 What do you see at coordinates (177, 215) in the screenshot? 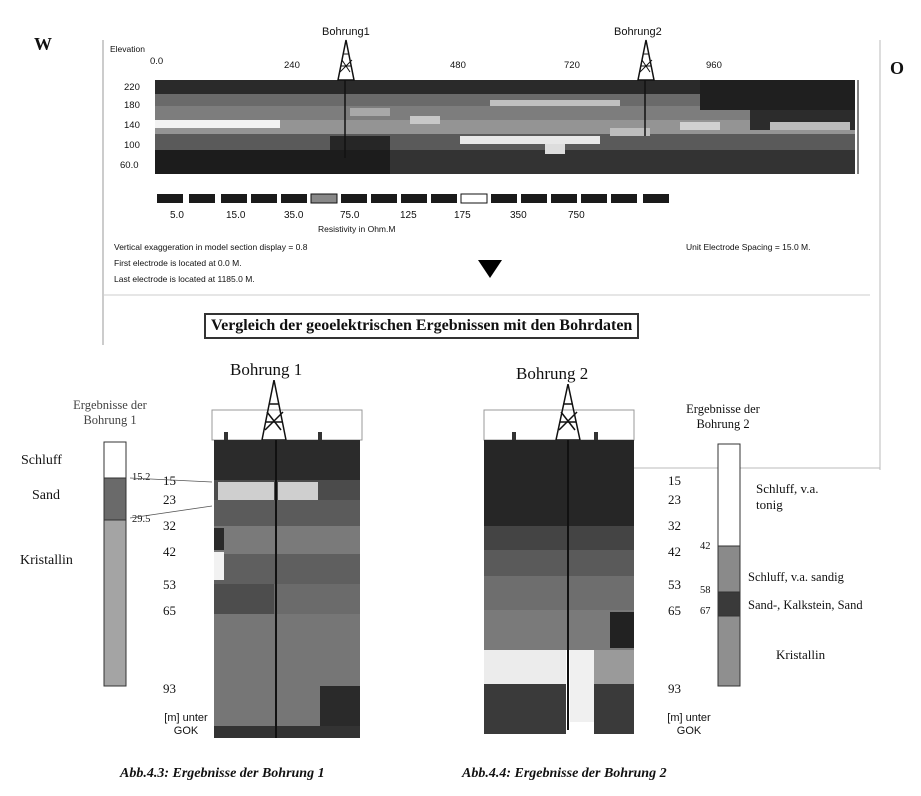
I see `legend-value: 5.0` at bounding box center [177, 215].